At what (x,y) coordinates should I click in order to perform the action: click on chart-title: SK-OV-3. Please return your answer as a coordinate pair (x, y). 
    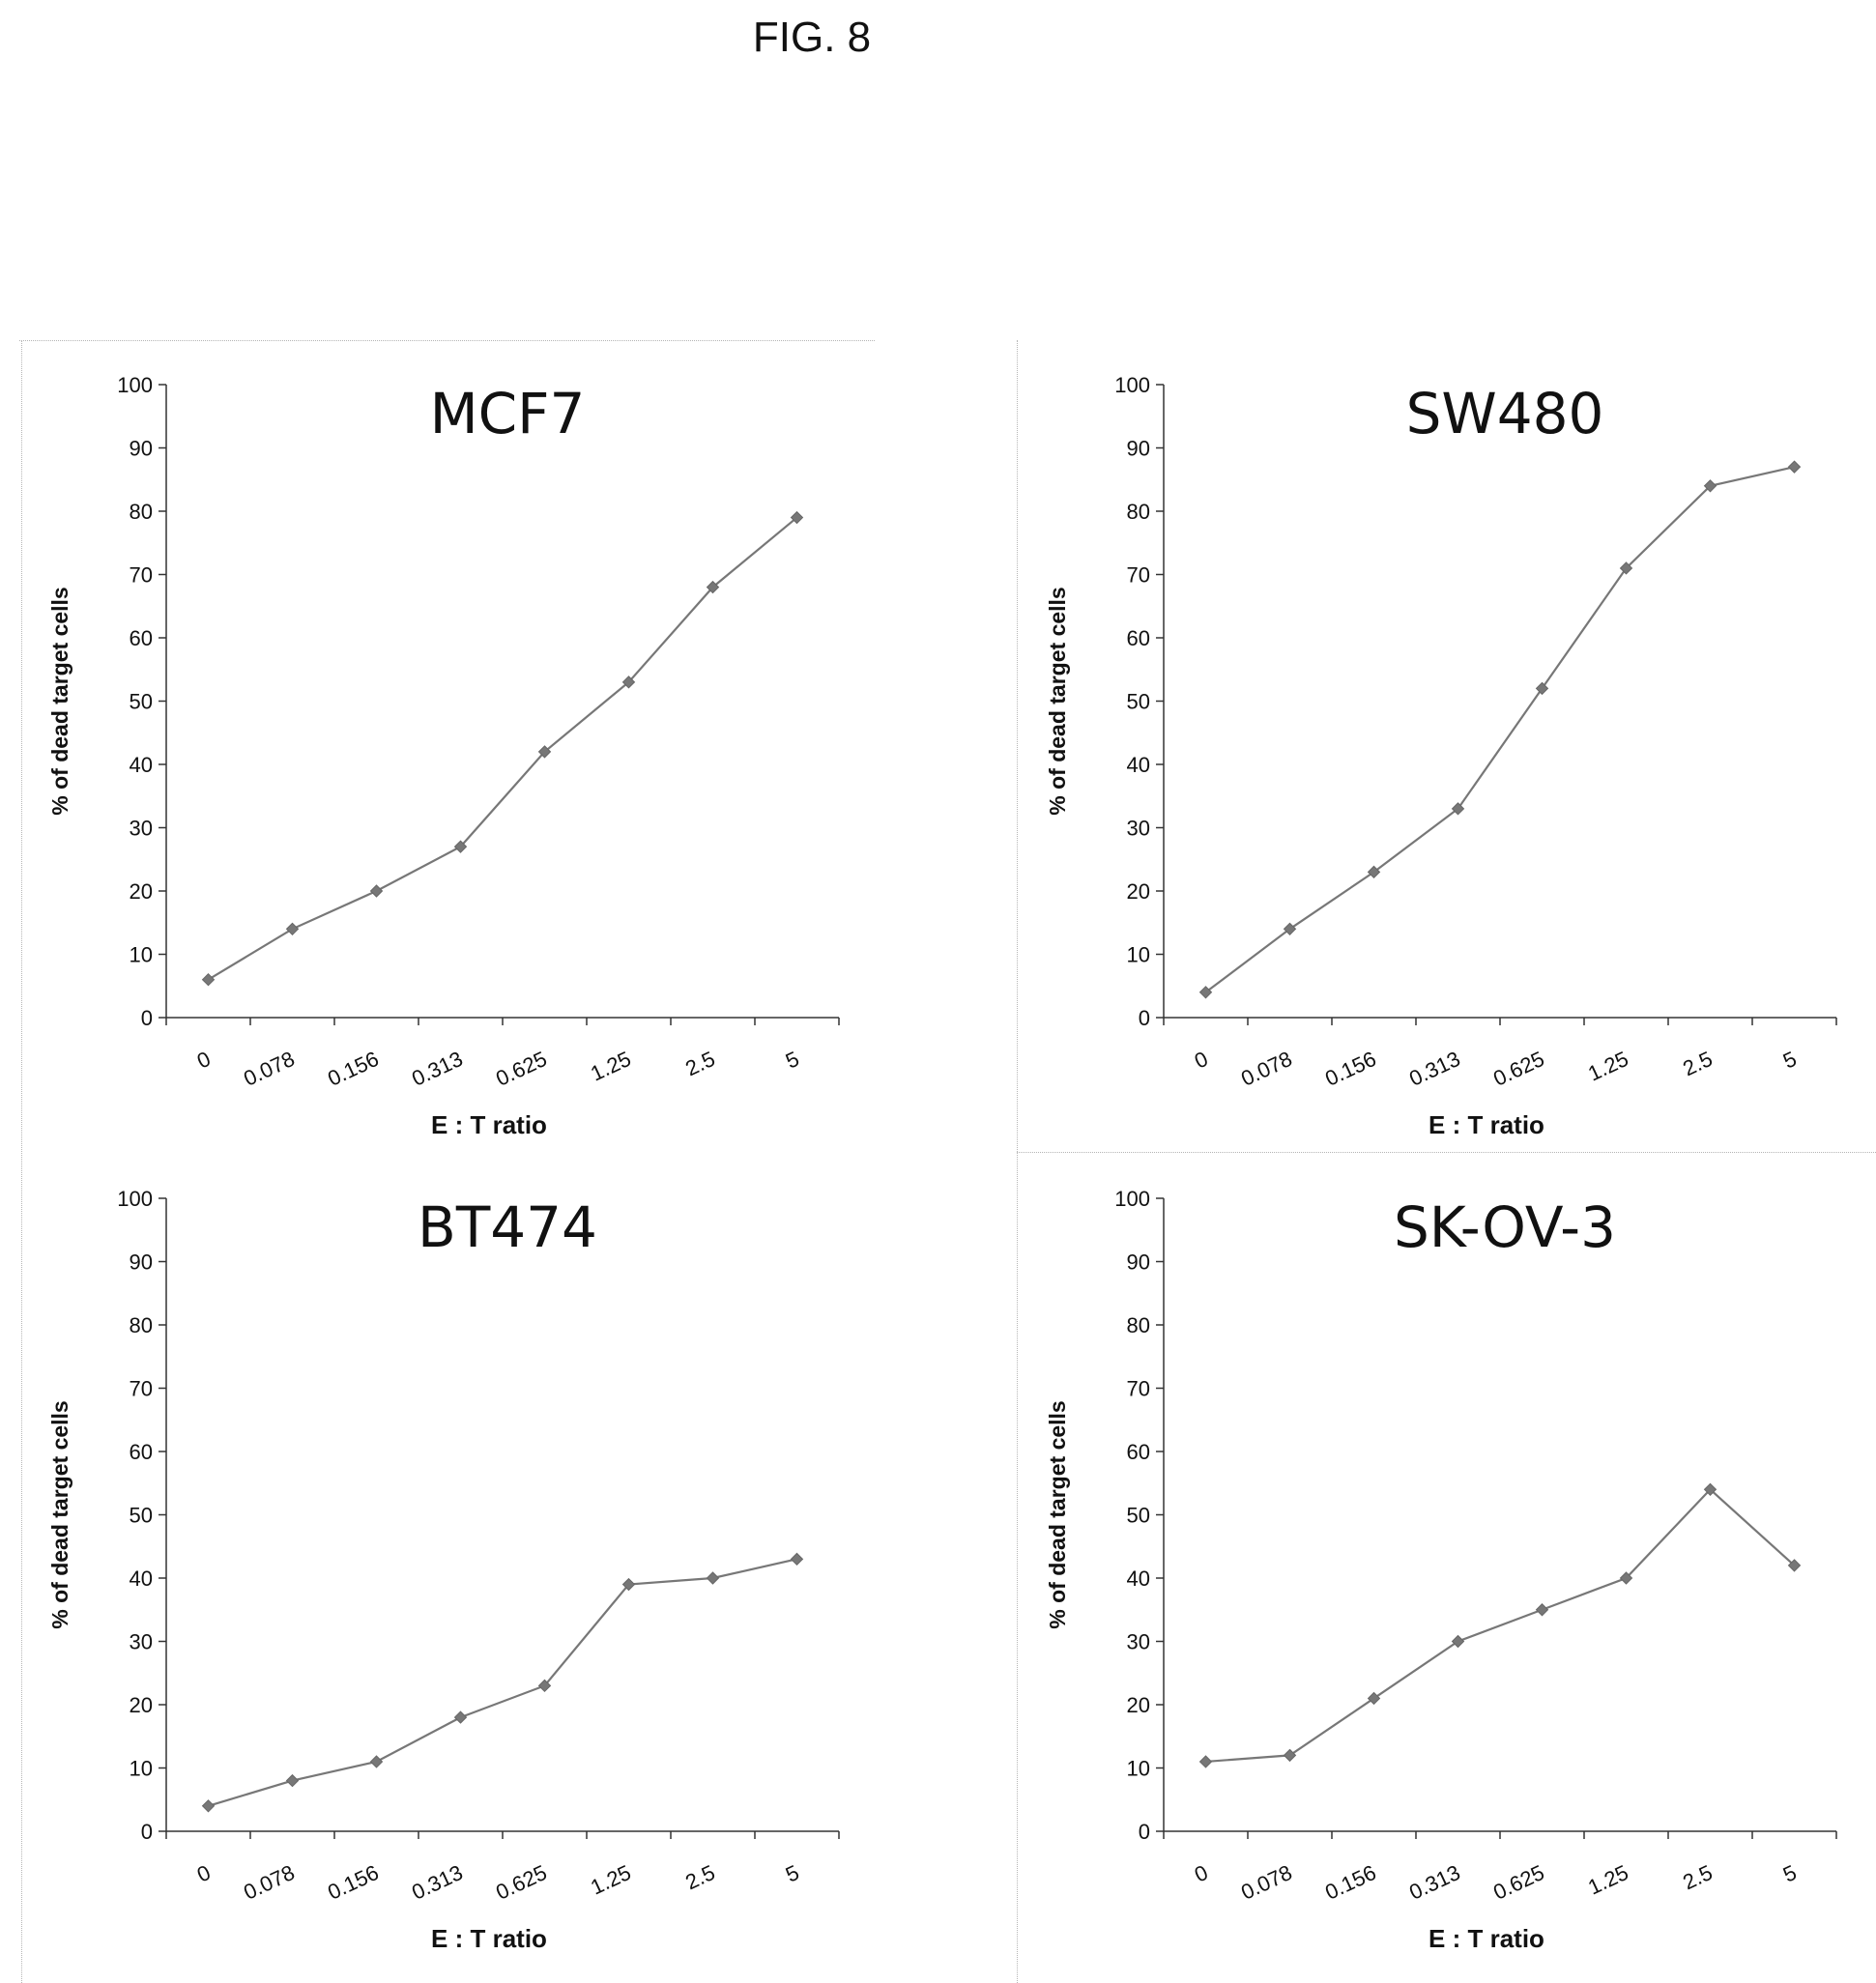
    Looking at the image, I should click on (1505, 1227).